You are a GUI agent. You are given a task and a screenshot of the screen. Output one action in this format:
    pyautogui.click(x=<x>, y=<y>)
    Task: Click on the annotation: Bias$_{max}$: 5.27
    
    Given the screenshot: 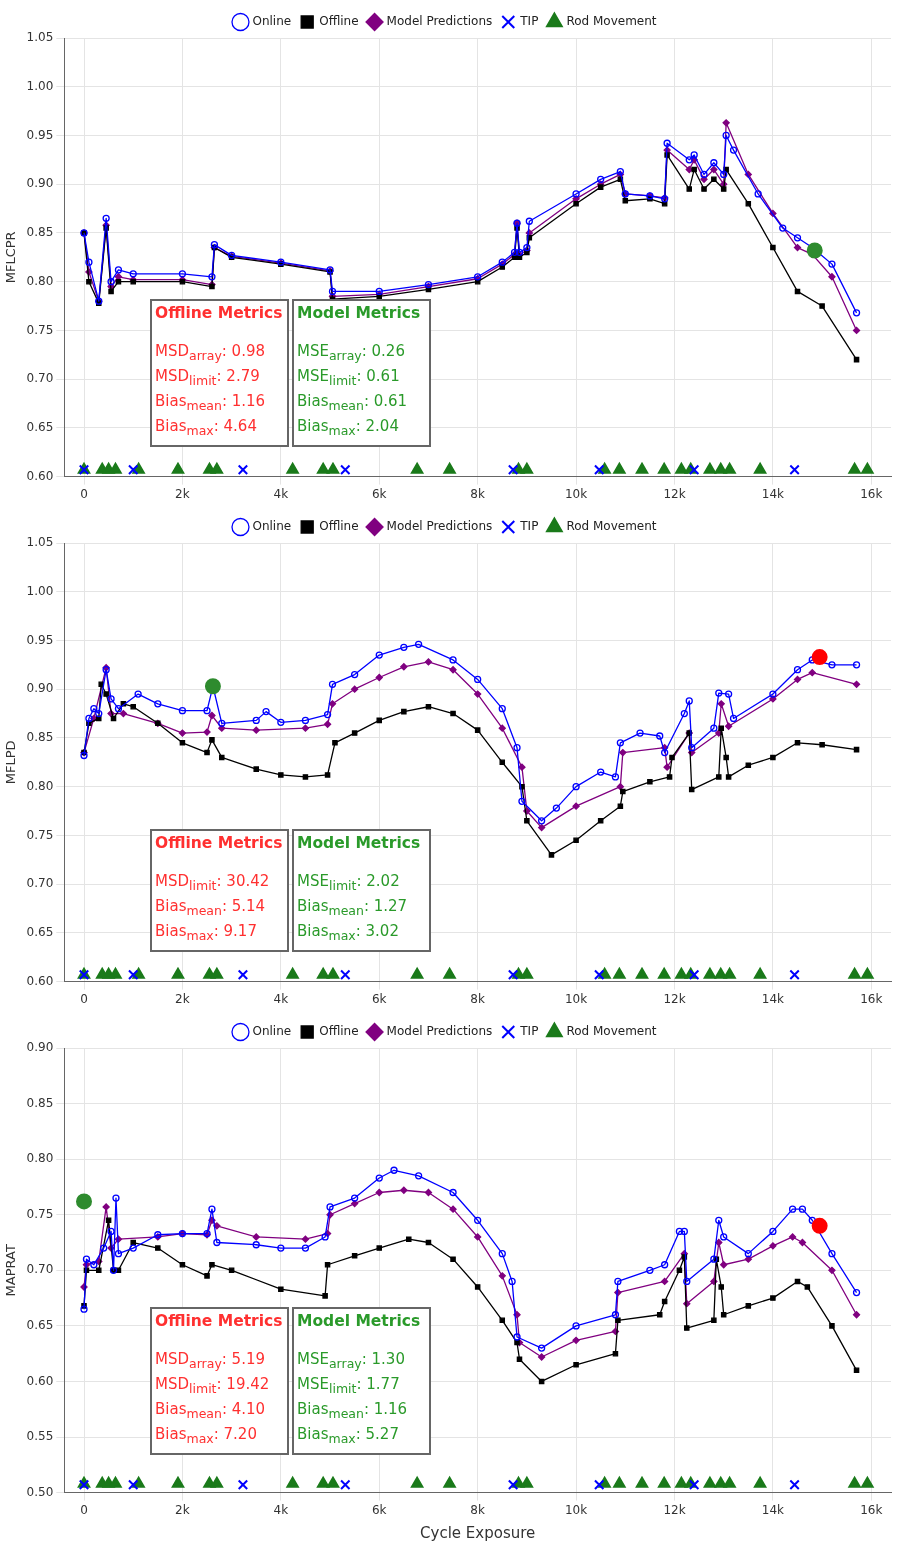 What is the action you would take?
    pyautogui.click(x=348, y=1436)
    